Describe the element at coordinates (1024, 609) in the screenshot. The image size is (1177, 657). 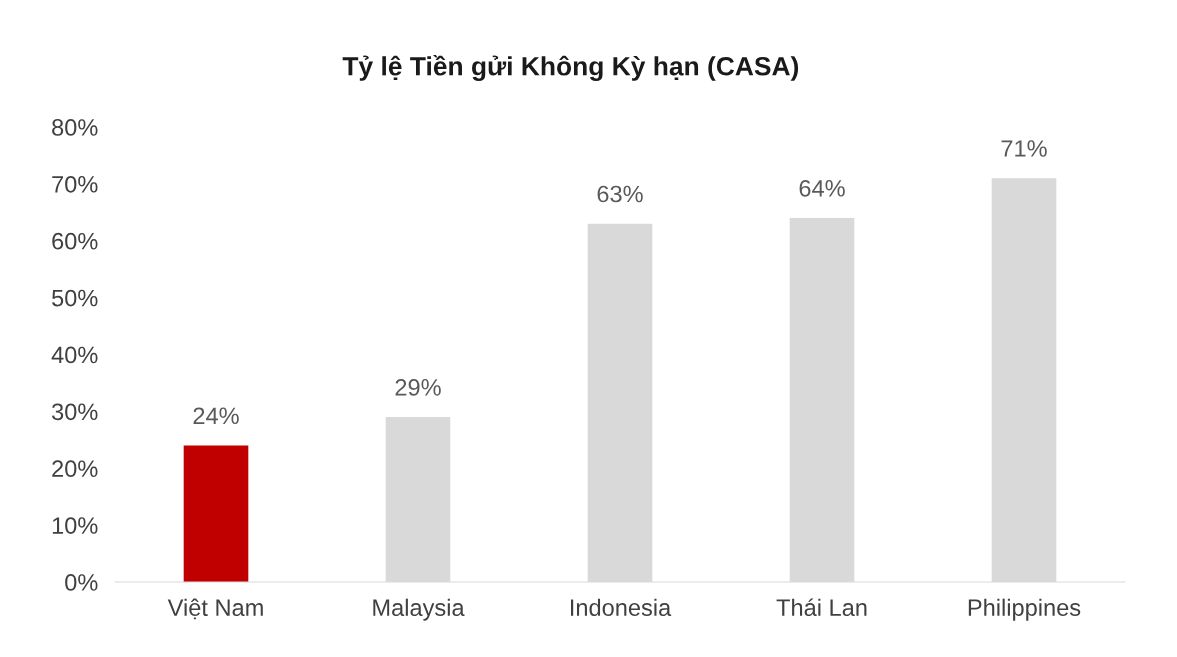
I see `x-tick-label: Philippines` at that location.